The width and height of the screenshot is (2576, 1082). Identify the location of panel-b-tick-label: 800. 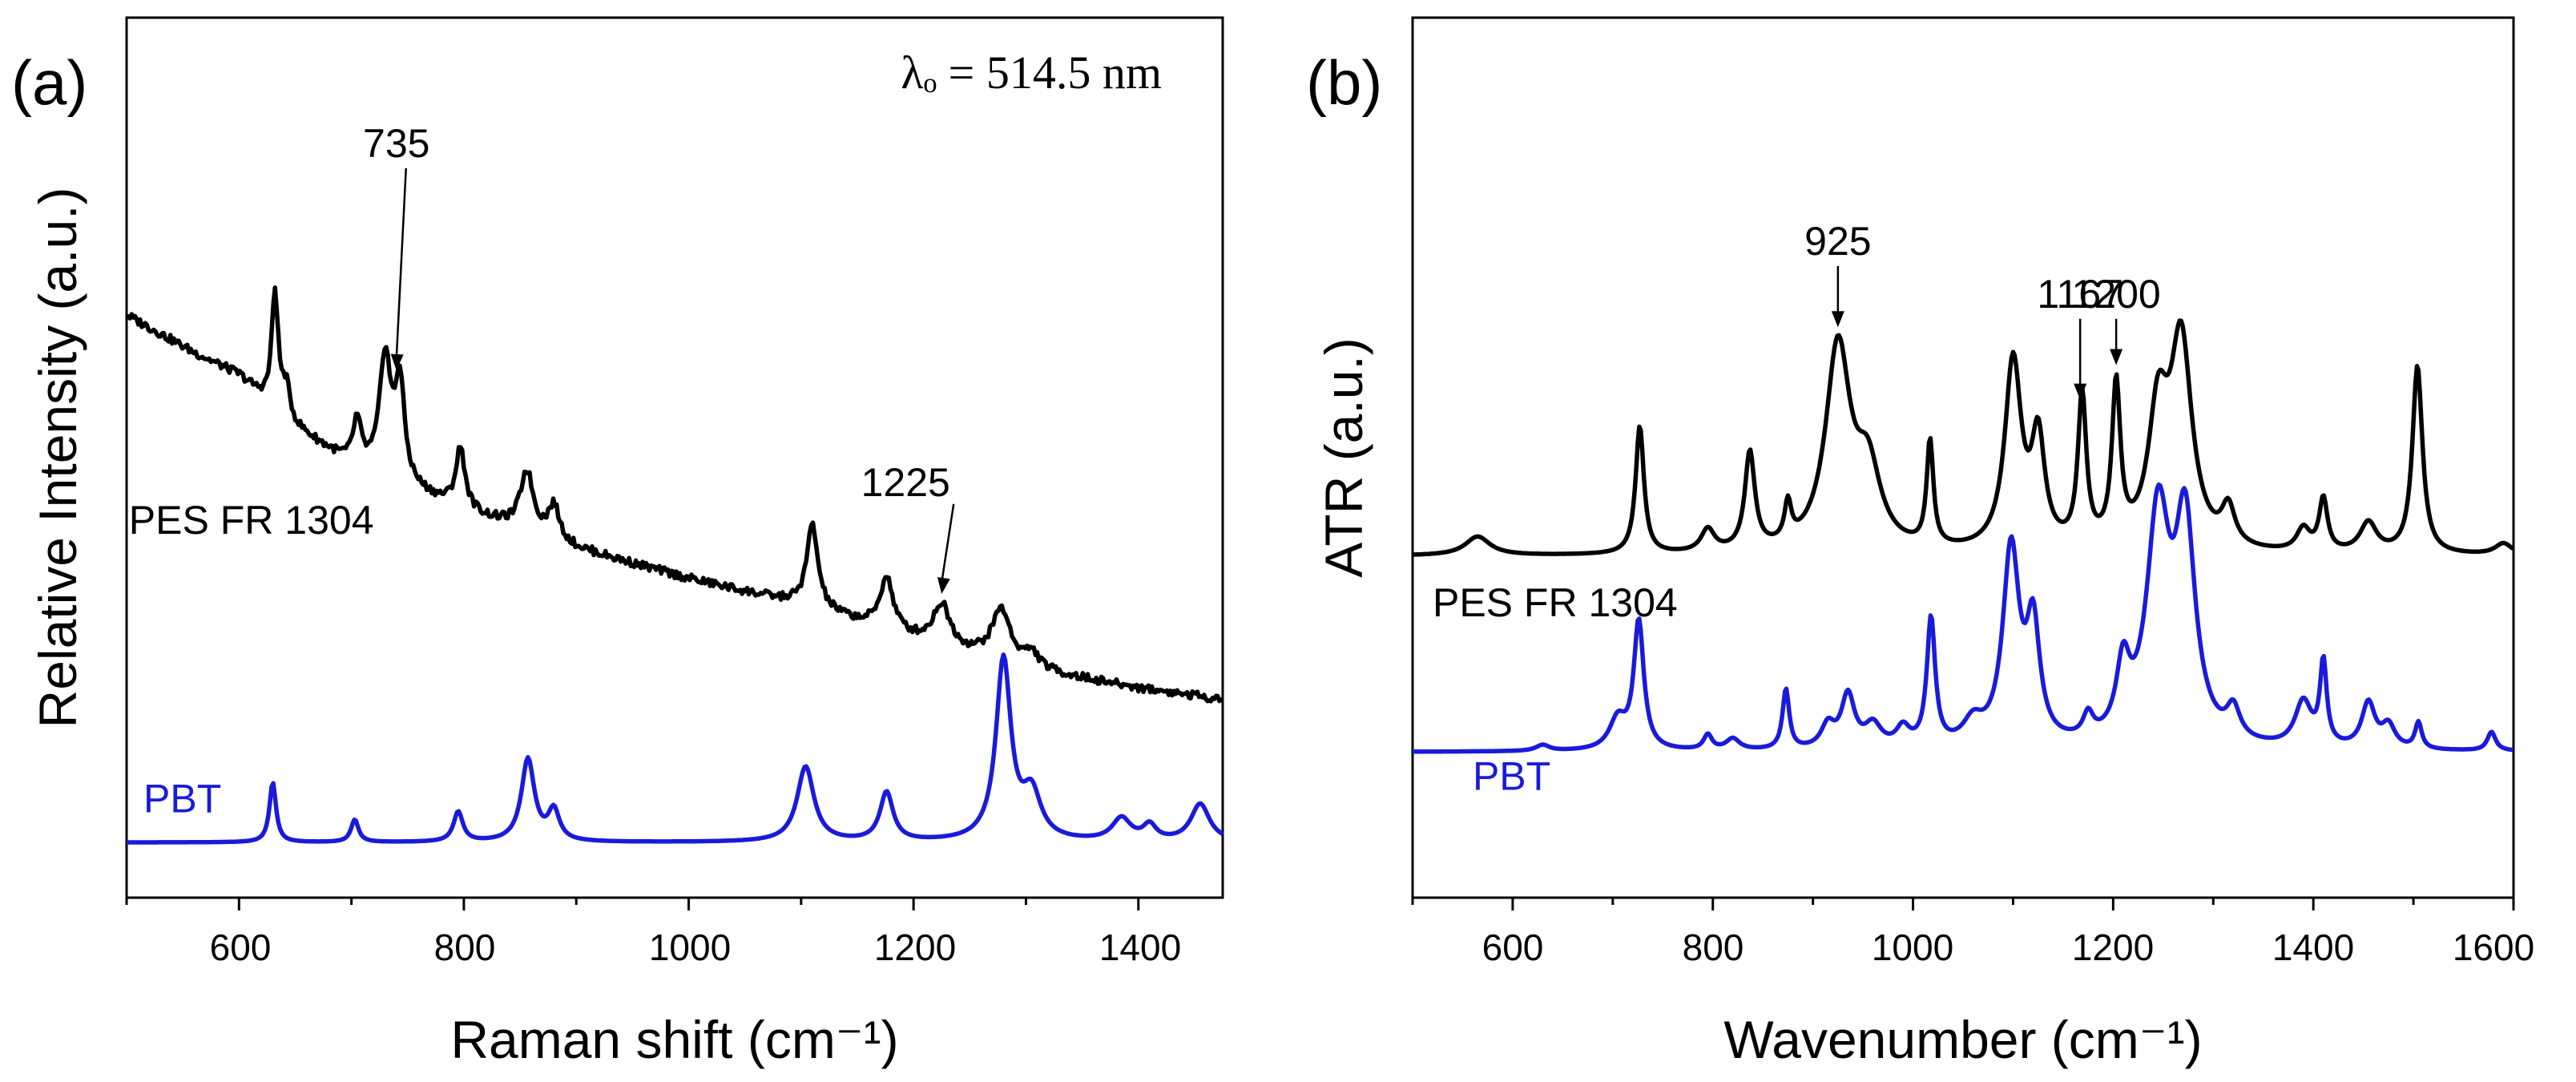
(1713, 948).